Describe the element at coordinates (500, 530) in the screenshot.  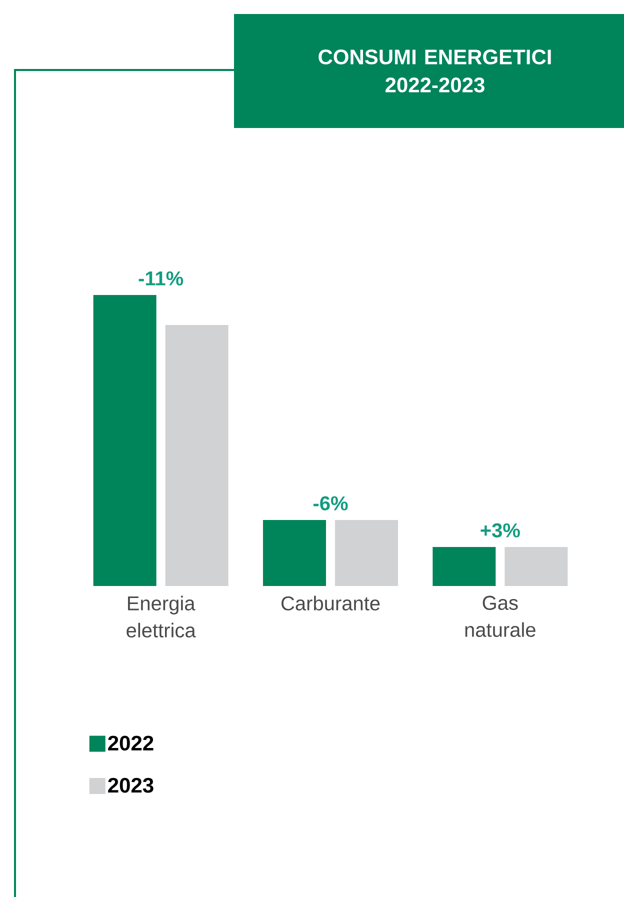
I see `annotation: +3%` at that location.